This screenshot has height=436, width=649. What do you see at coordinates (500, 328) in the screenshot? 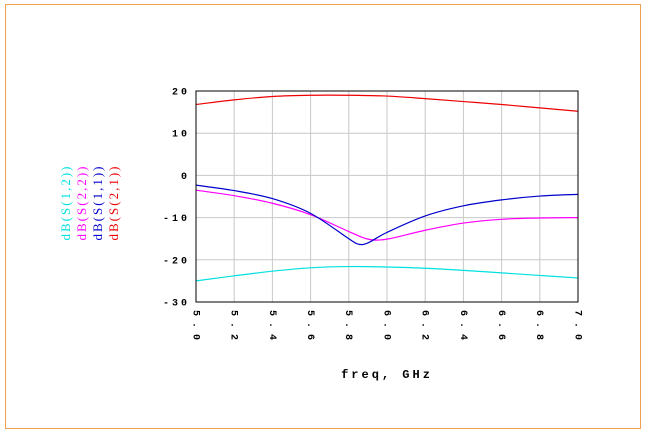
I see `x-tick-label: 6.6` at bounding box center [500, 328].